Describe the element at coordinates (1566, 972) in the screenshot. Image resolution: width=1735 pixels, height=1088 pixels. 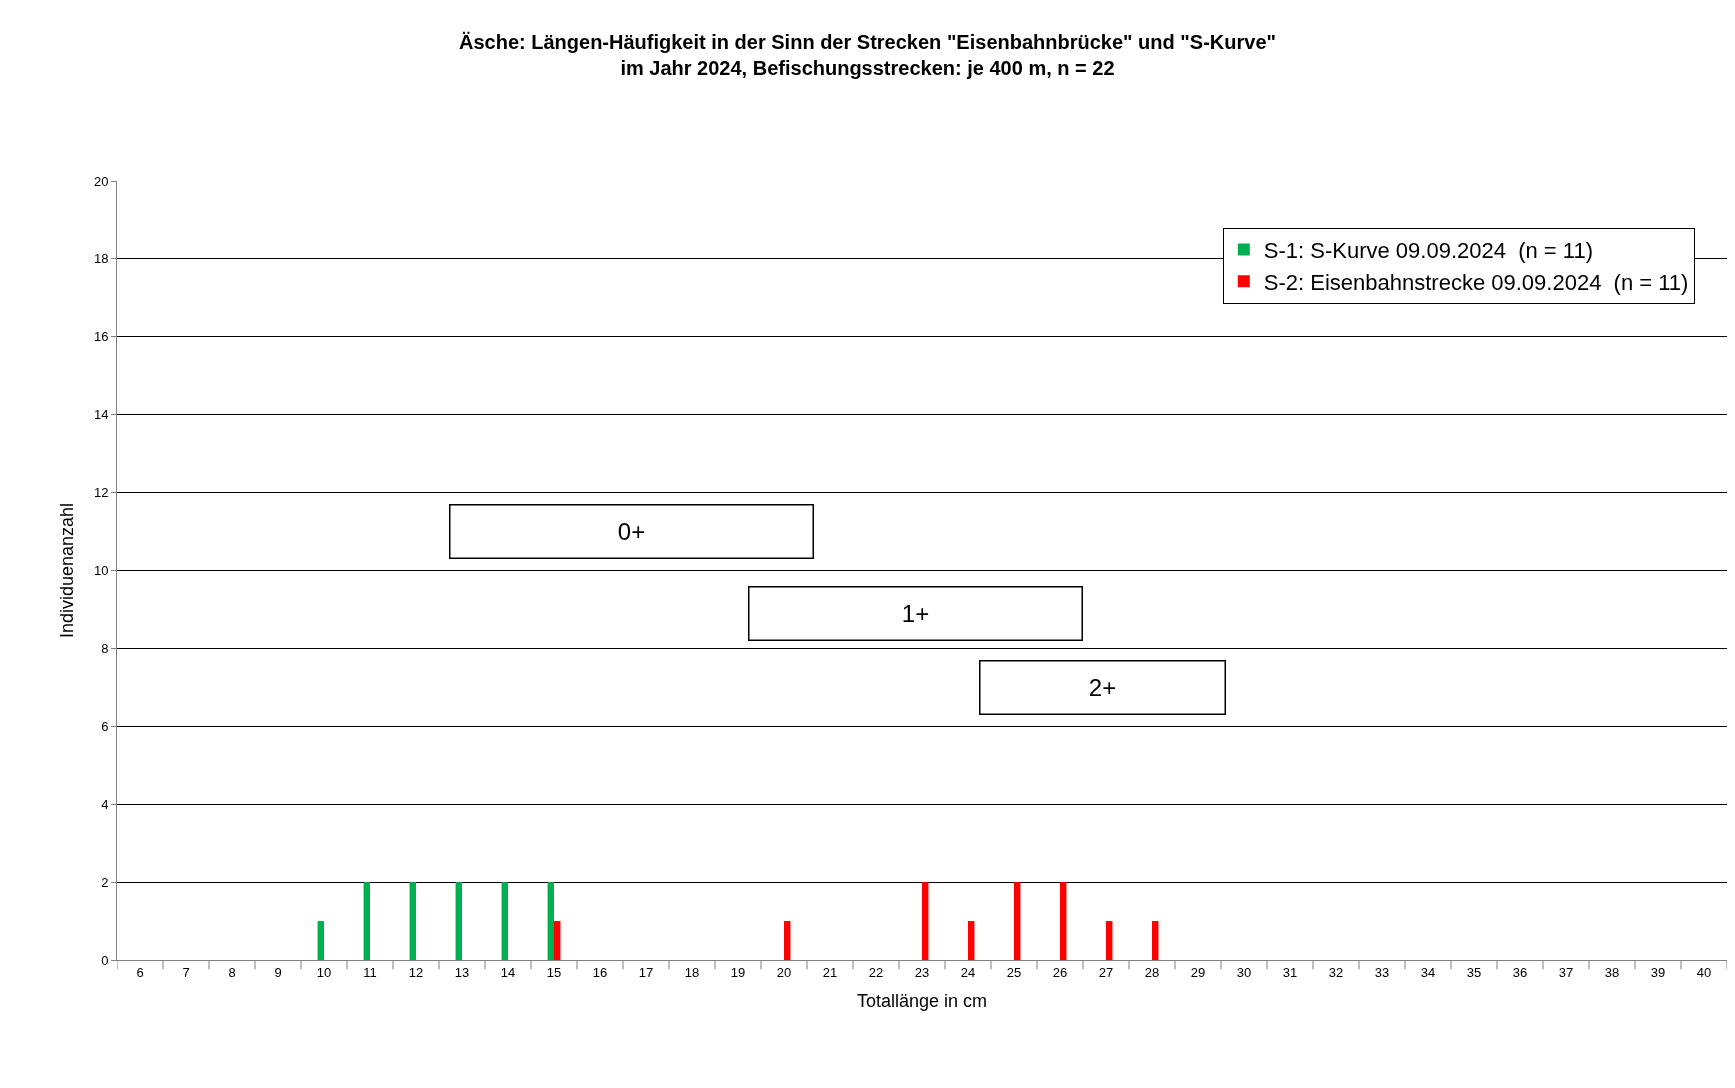
I see `x-tick-label: 37` at that location.